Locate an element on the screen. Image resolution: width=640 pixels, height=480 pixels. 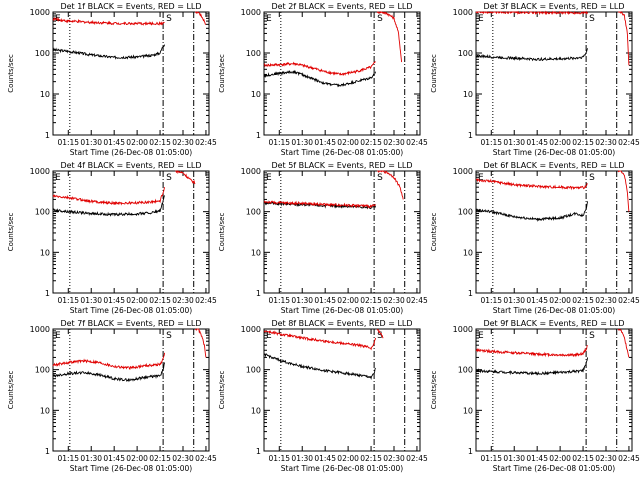
plot-title: Det 2f BLACK = Events, RED = LLD is located at coordinates (341, 6).